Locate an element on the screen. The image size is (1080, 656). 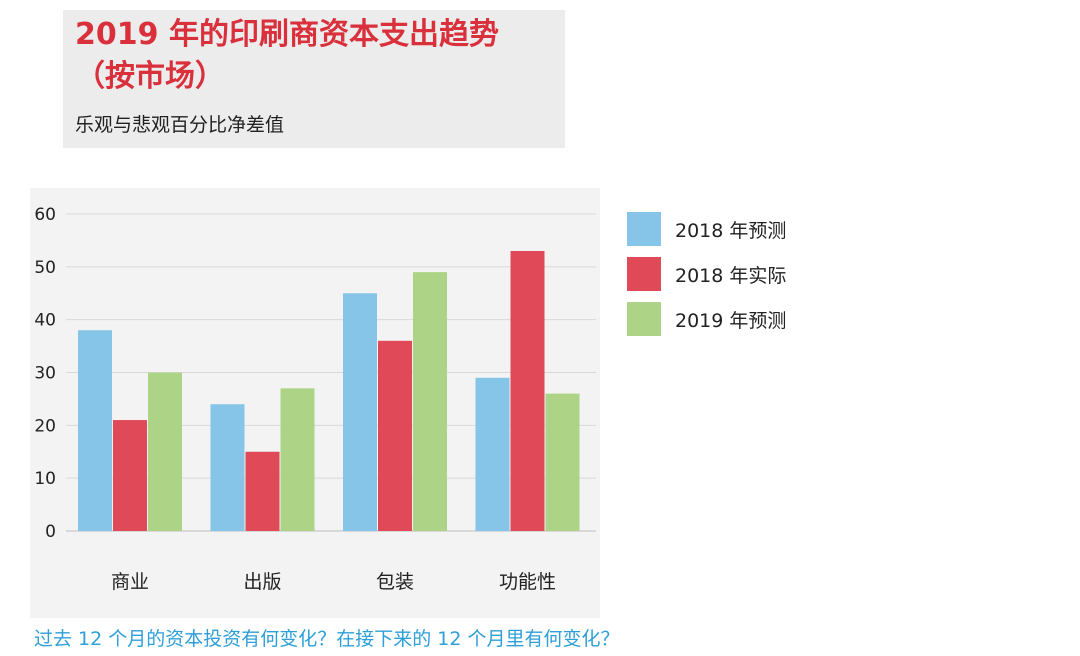
legend-label-2018-forecast: 2018 年预测 is located at coordinates (731, 230).